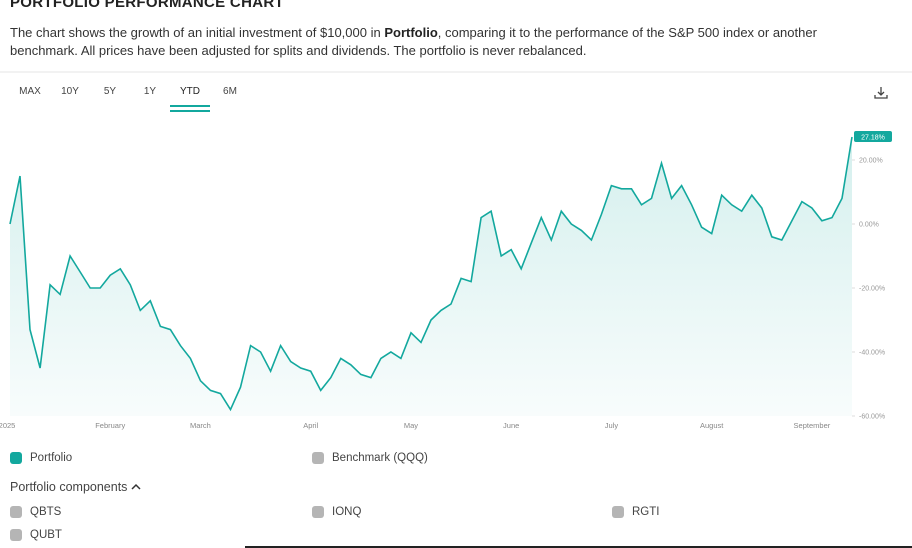 The height and width of the screenshot is (548, 912). What do you see at coordinates (872, 353) in the screenshot?
I see `y-tick-label: -40.00%` at bounding box center [872, 353].